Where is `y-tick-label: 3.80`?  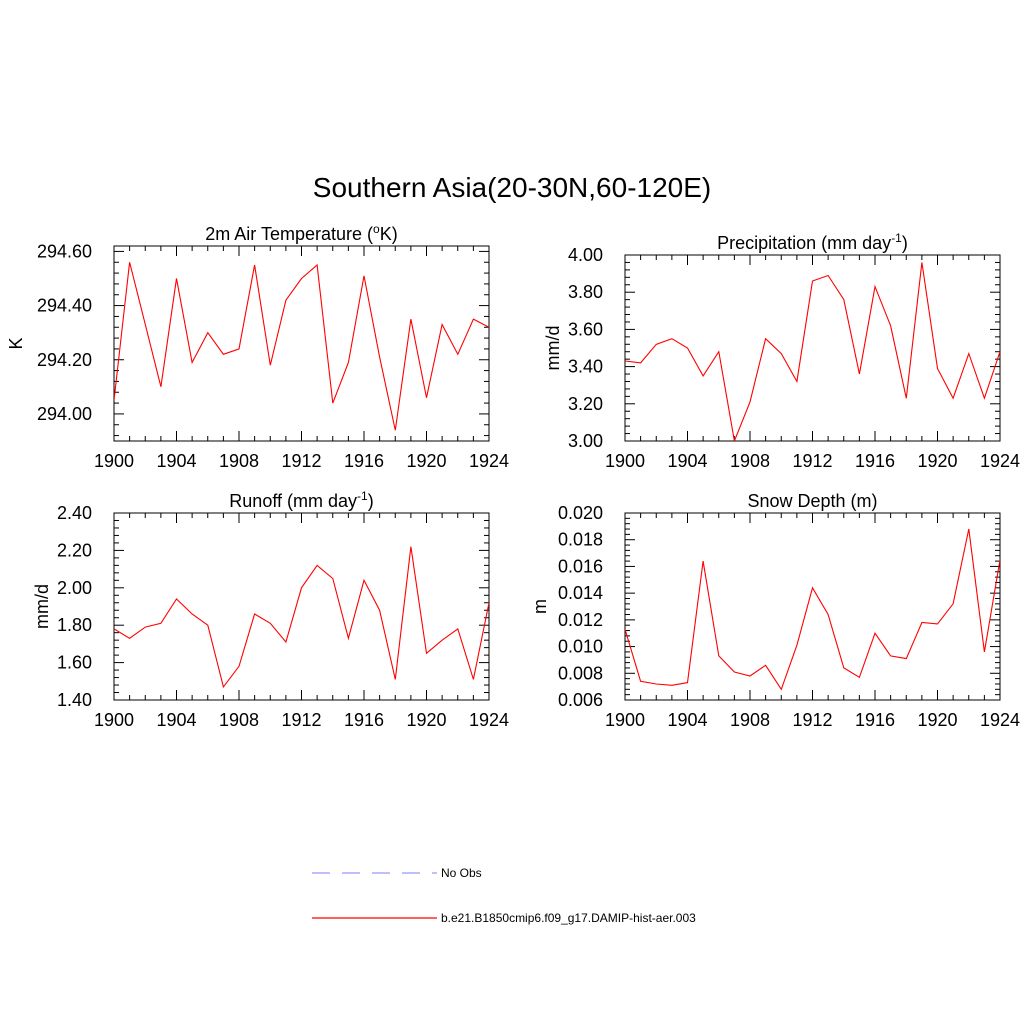
y-tick-label: 3.80 is located at coordinates (585, 292).